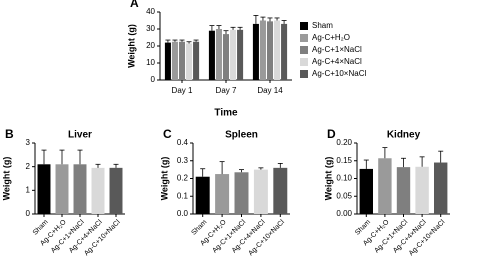  Describe the element at coordinates (28, 189) in the screenshot. I see `y-tick-label: 1` at that location.